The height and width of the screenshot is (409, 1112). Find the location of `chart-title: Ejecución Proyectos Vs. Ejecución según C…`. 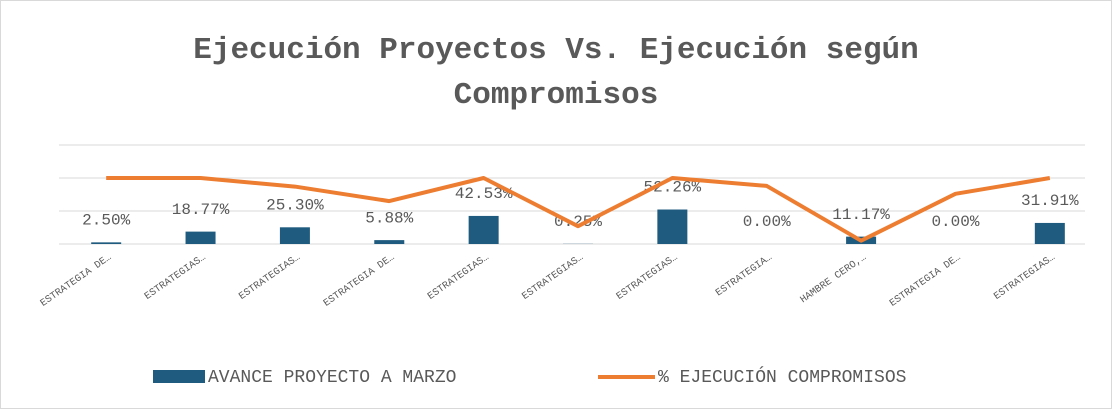

chart-title: Ejecución Proyectos Vs. Ejecución según C… is located at coordinates (556, 73).